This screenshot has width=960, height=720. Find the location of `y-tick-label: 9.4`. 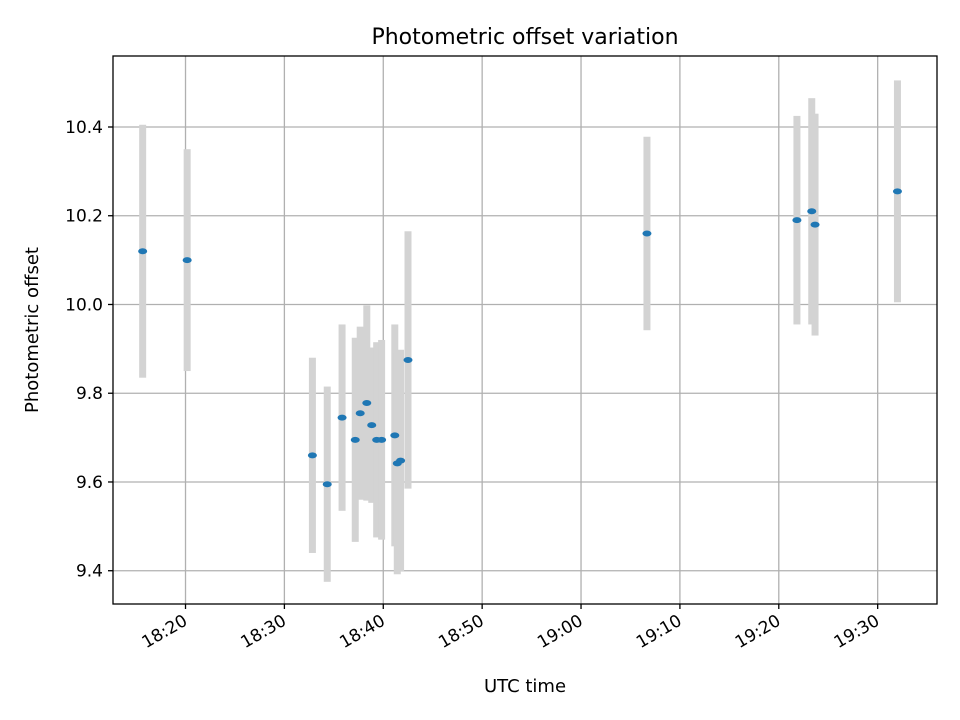

y-tick-label: 9.4 is located at coordinates (89, 572).